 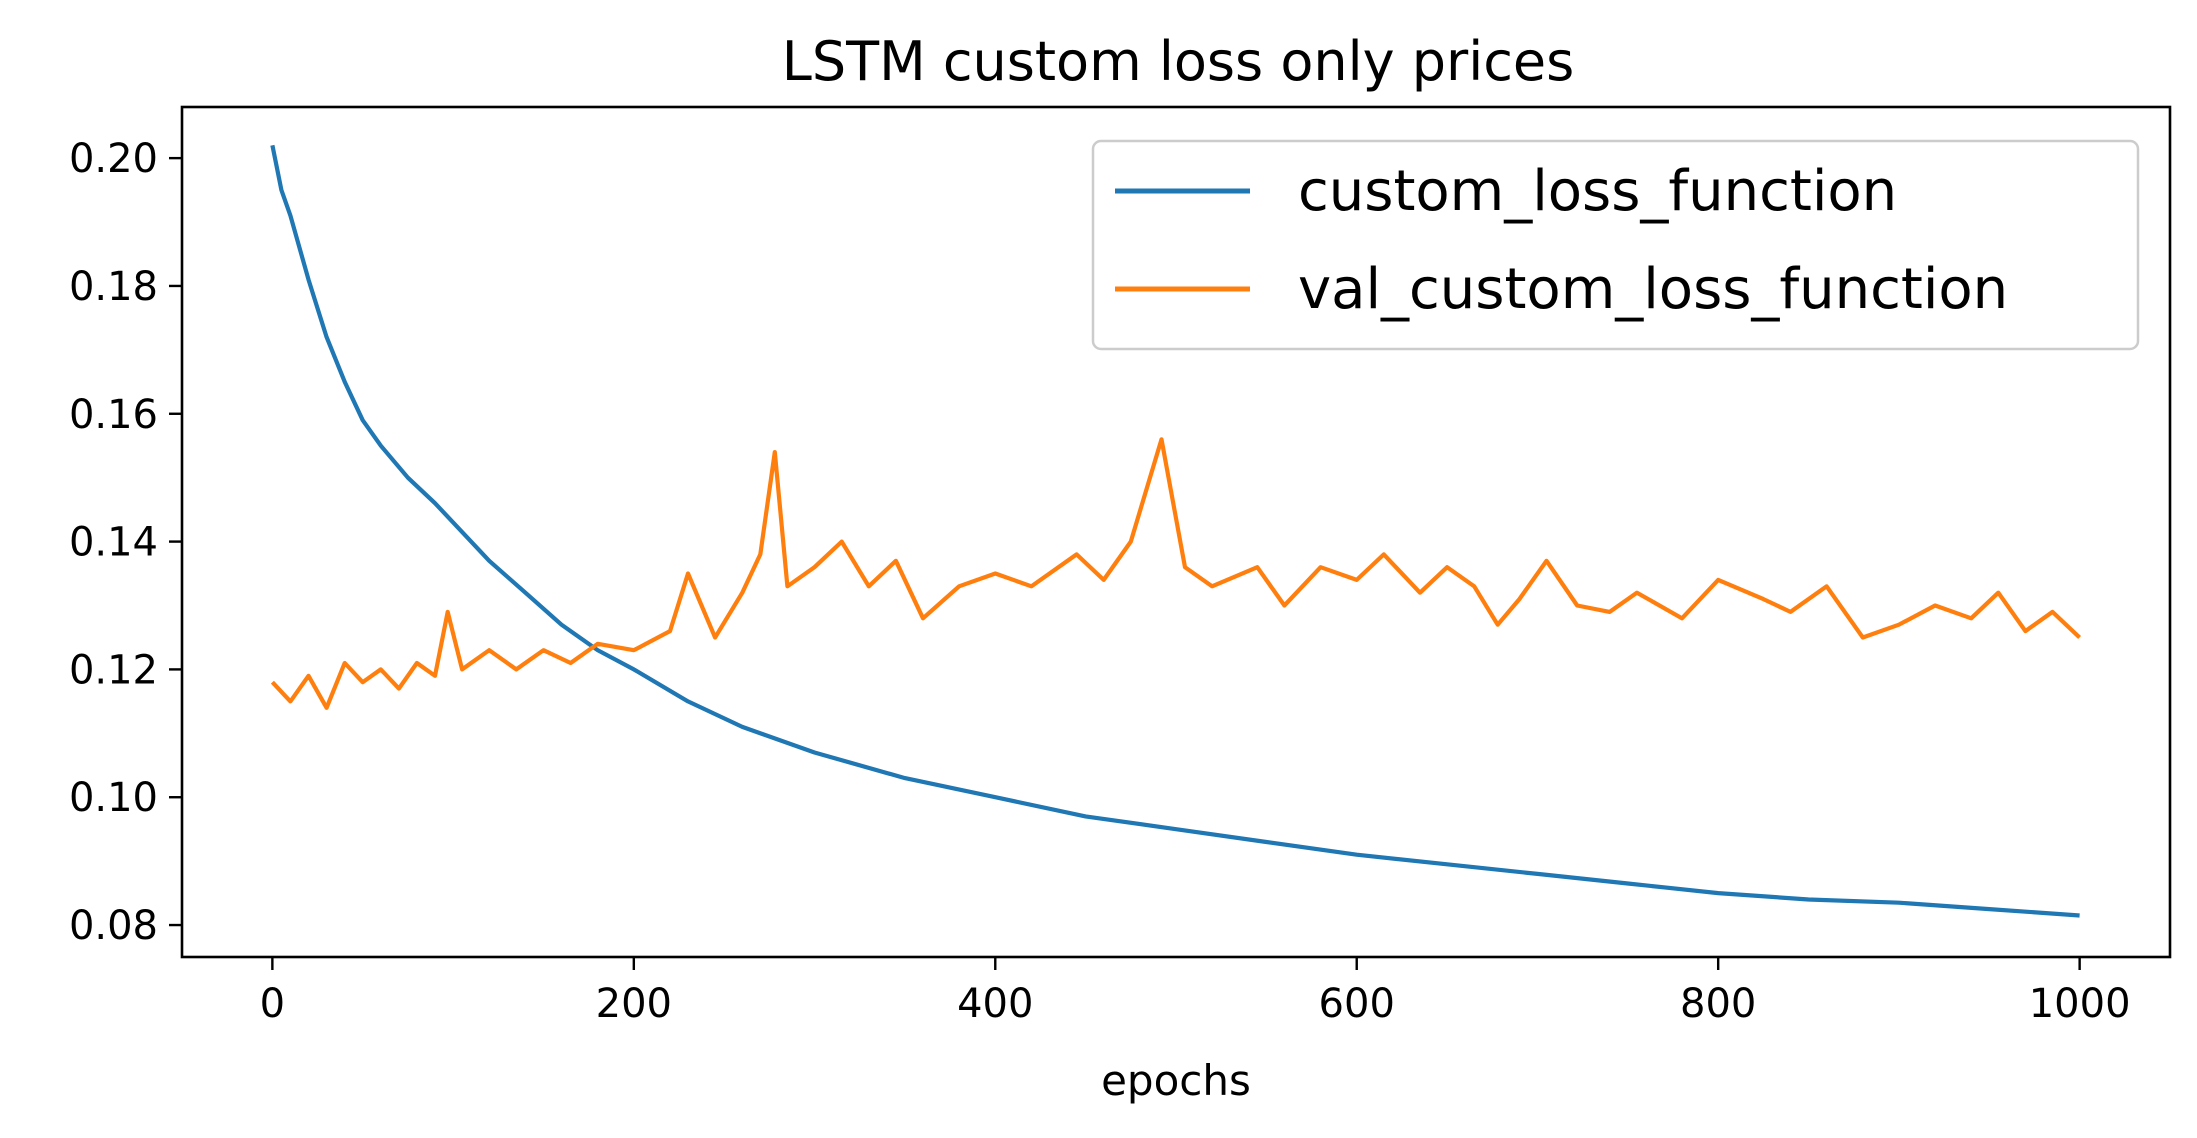 I want to click on x-tick-label: 0, so click(x=272, y=1004).